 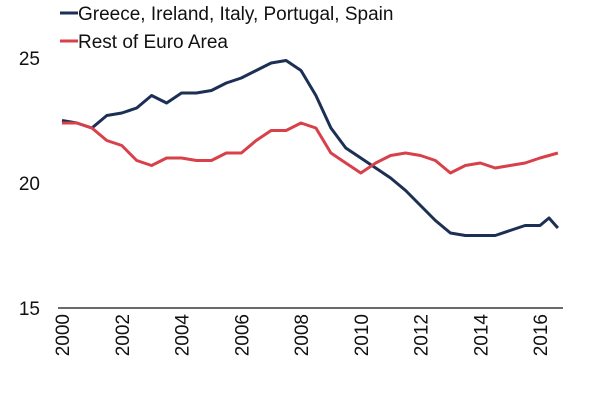 I want to click on x-tick-label: 2004, so click(x=183, y=335).